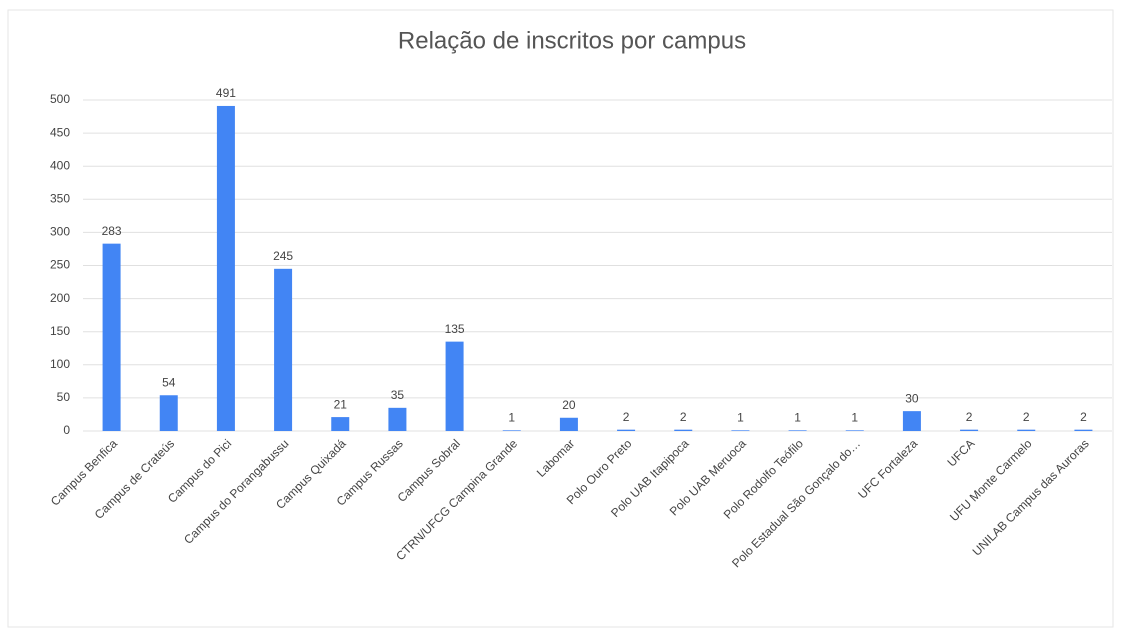  I want to click on y-tick-label: 50, so click(64, 397).